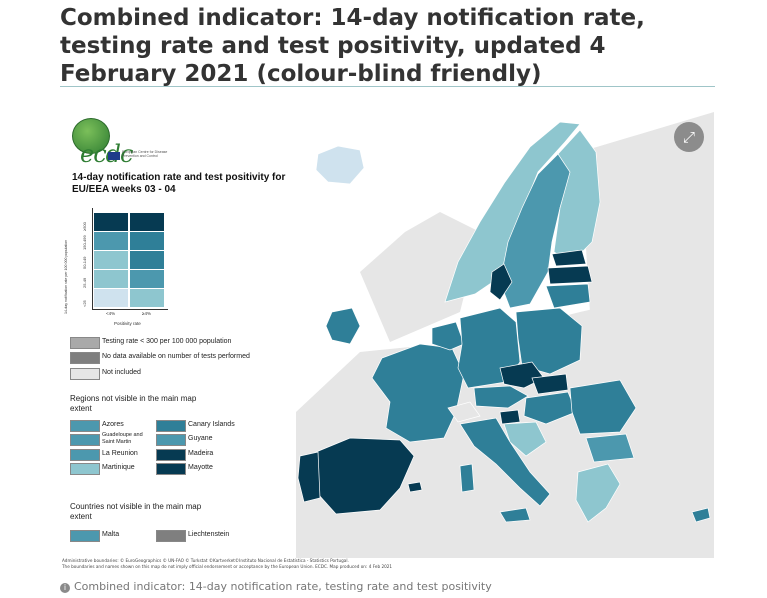  Describe the element at coordinates (467, 478) in the screenshot. I see `region-sardinia` at that location.